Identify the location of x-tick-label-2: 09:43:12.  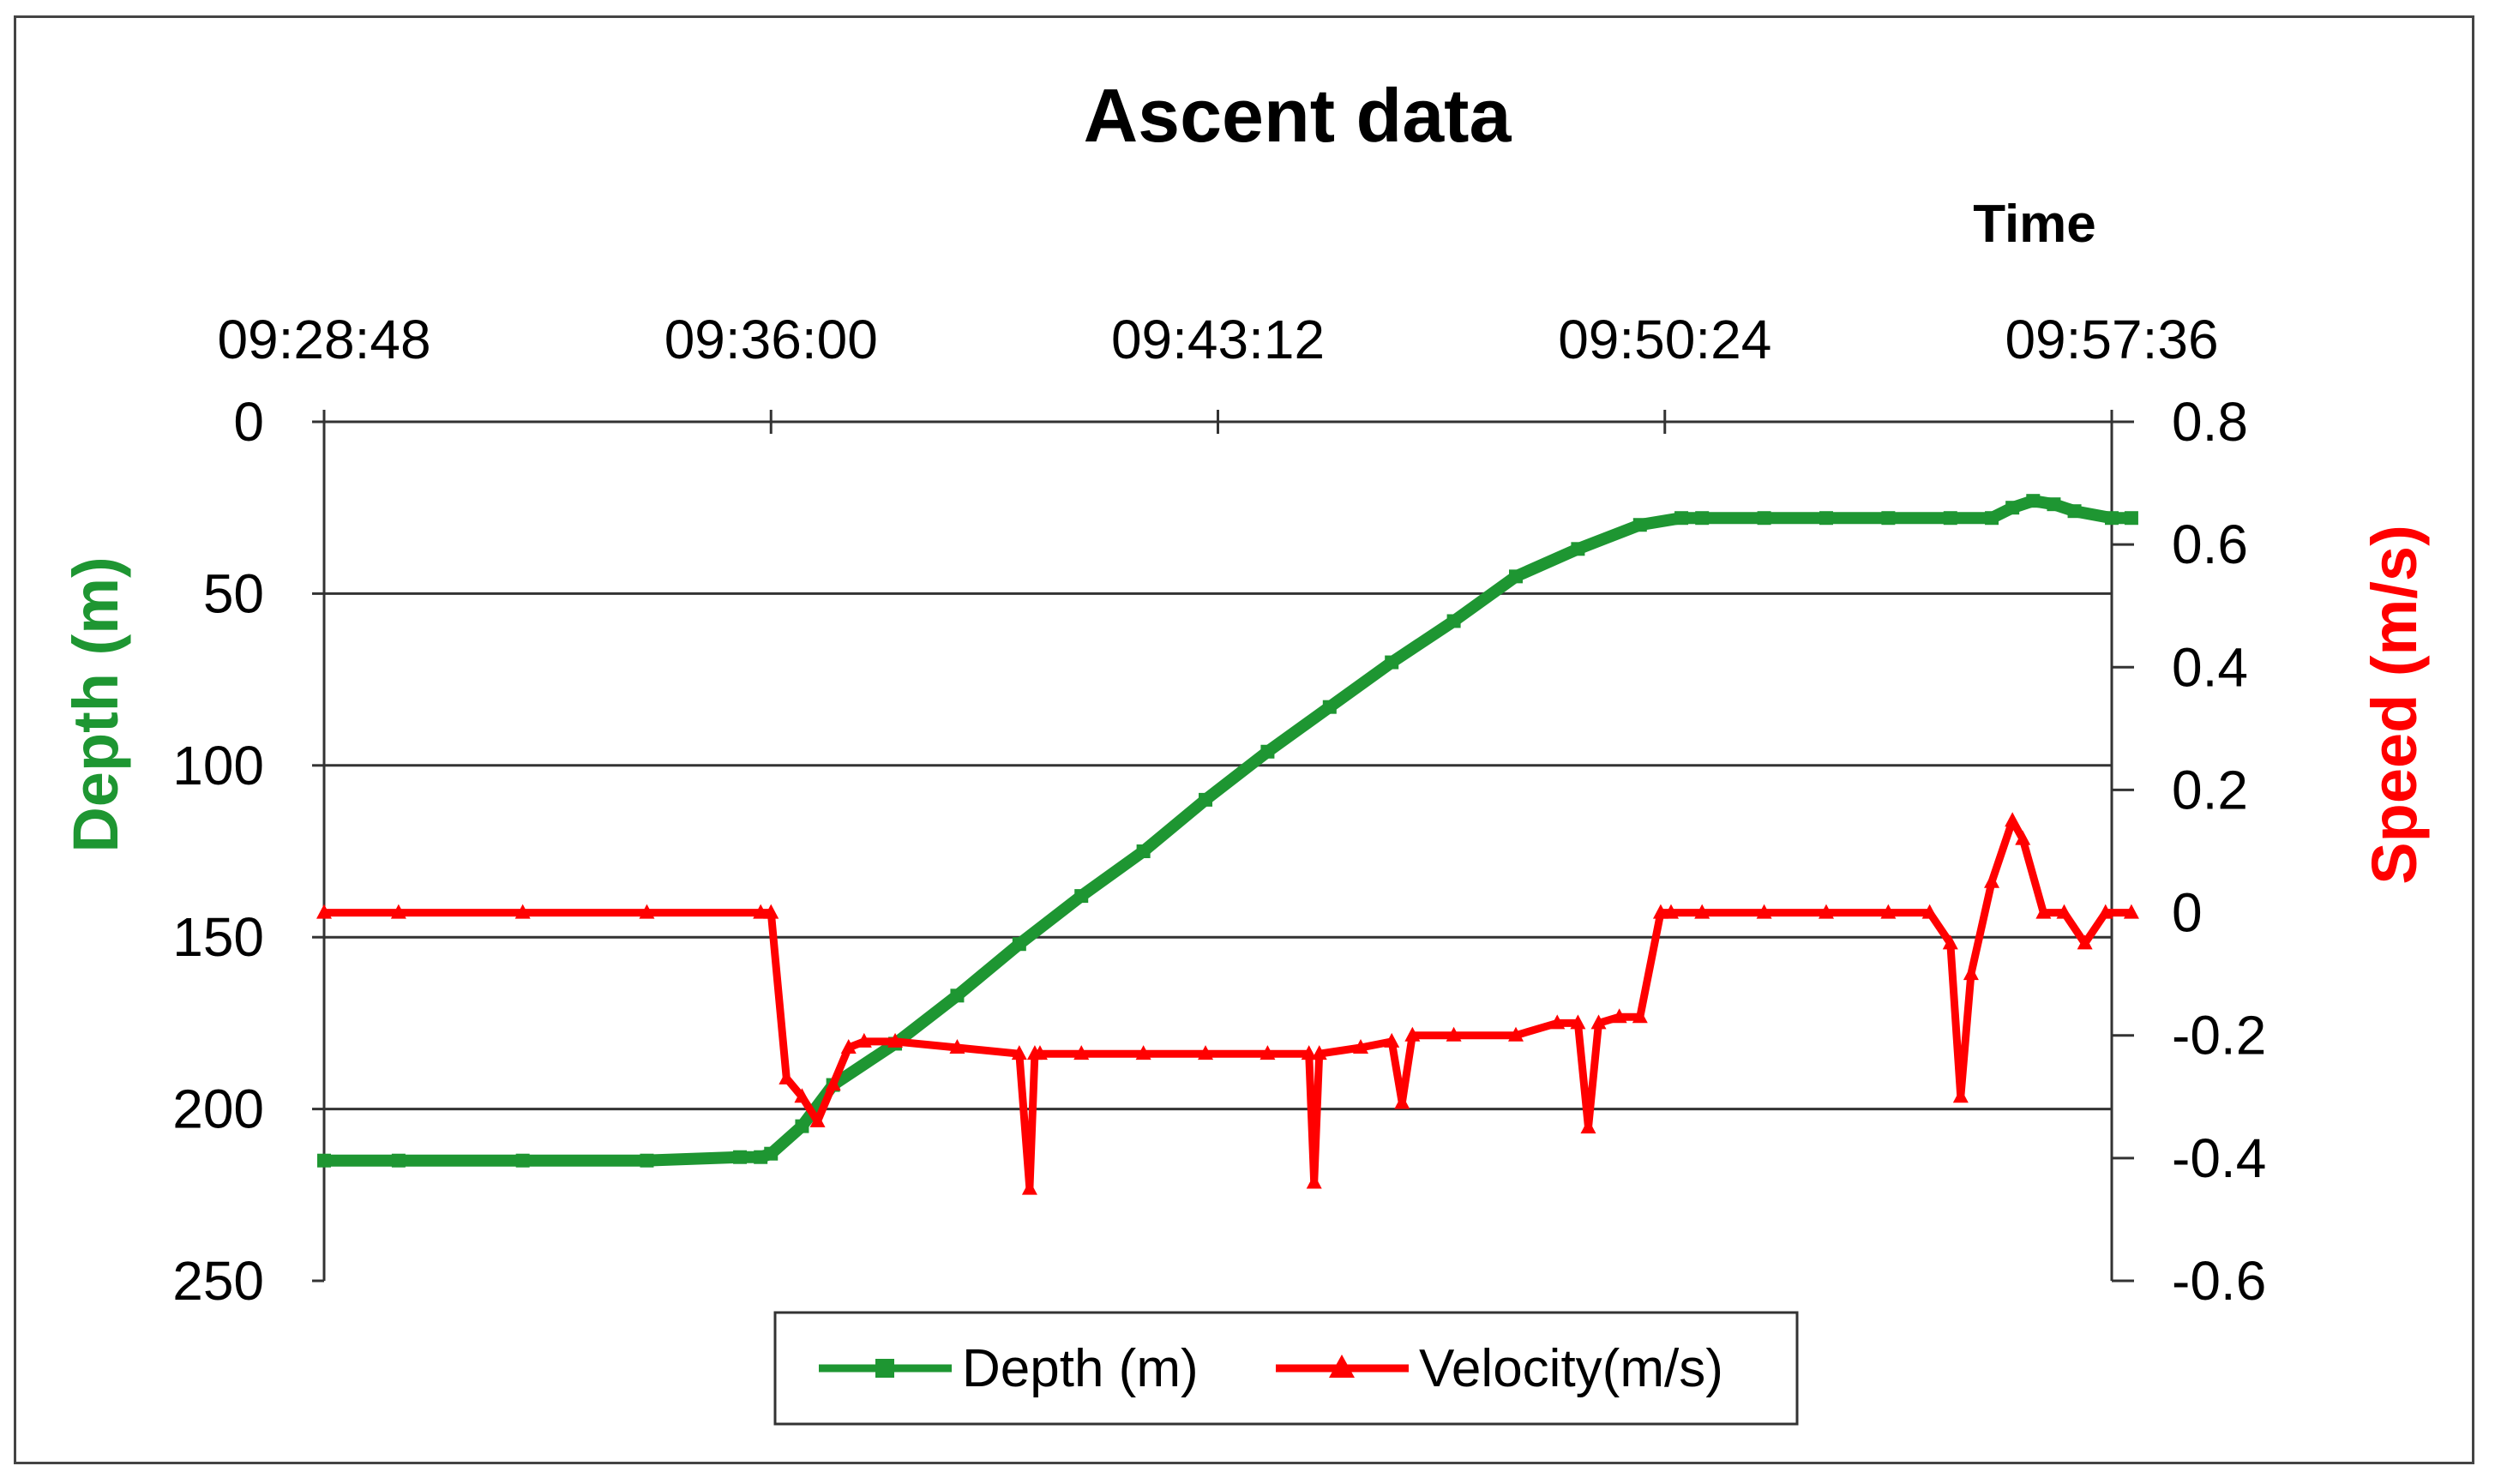
(1218, 339).